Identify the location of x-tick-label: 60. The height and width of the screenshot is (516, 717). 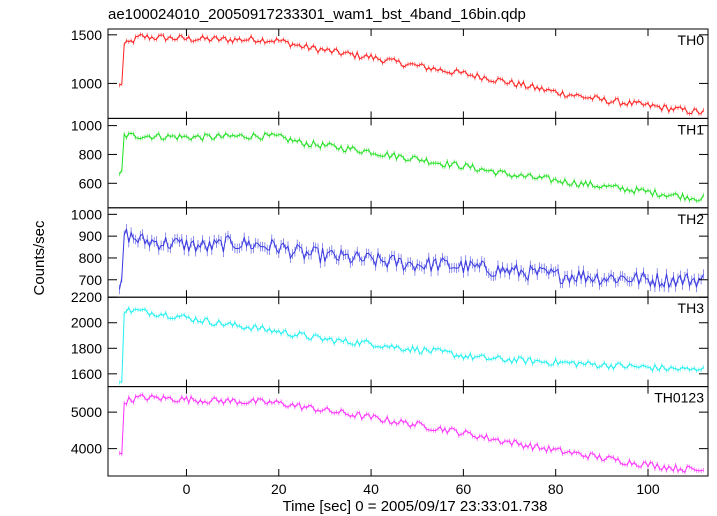
(464, 489).